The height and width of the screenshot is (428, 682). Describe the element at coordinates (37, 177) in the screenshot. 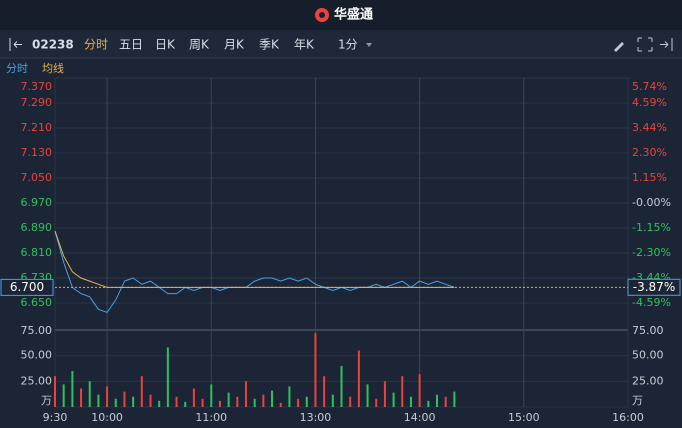

I see `y-tick-label: 7.050` at that location.